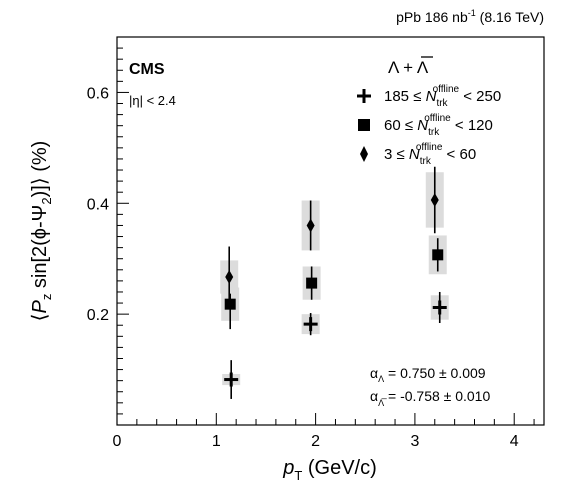 The height and width of the screenshot is (498, 580). Describe the element at coordinates (364, 154) in the screenshot. I see `legend-marker-diamond` at that location.